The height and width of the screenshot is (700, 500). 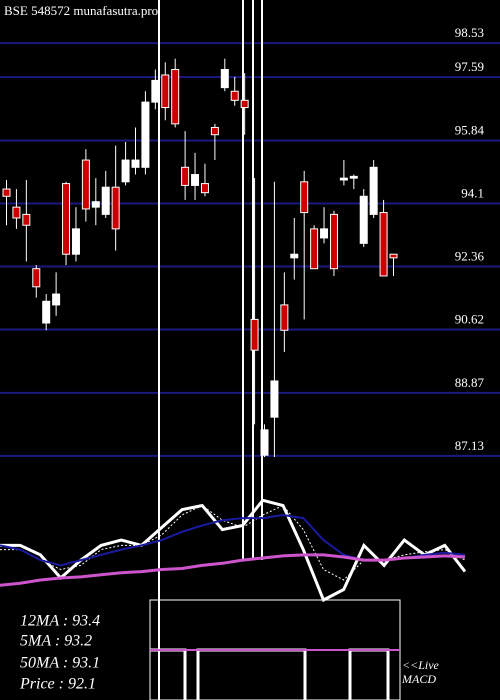 What do you see at coordinates (469, 319) in the screenshot?
I see `y-tick-label: 90.62` at bounding box center [469, 319].